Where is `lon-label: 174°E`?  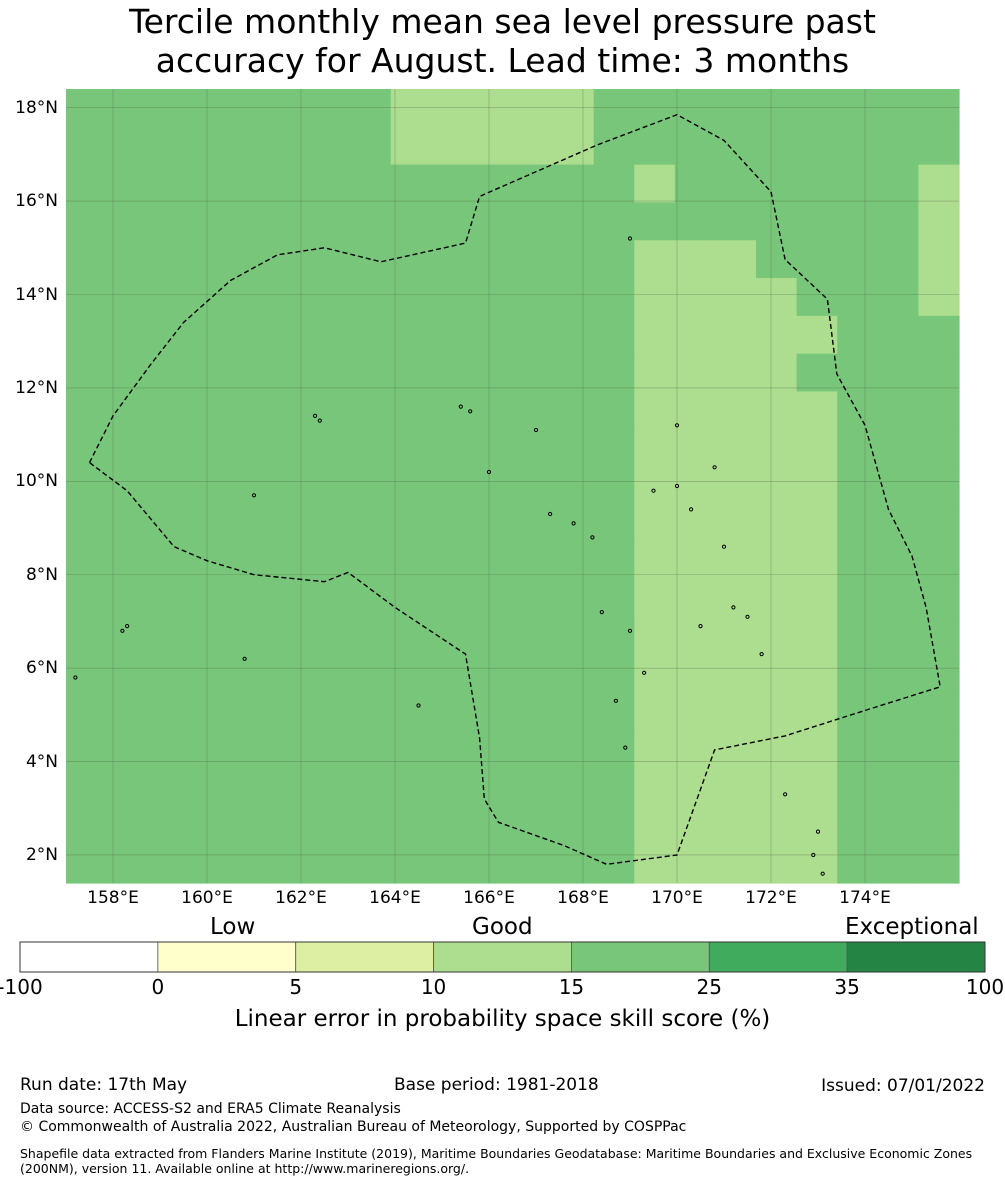
lon-label: 174°E is located at coordinates (865, 898).